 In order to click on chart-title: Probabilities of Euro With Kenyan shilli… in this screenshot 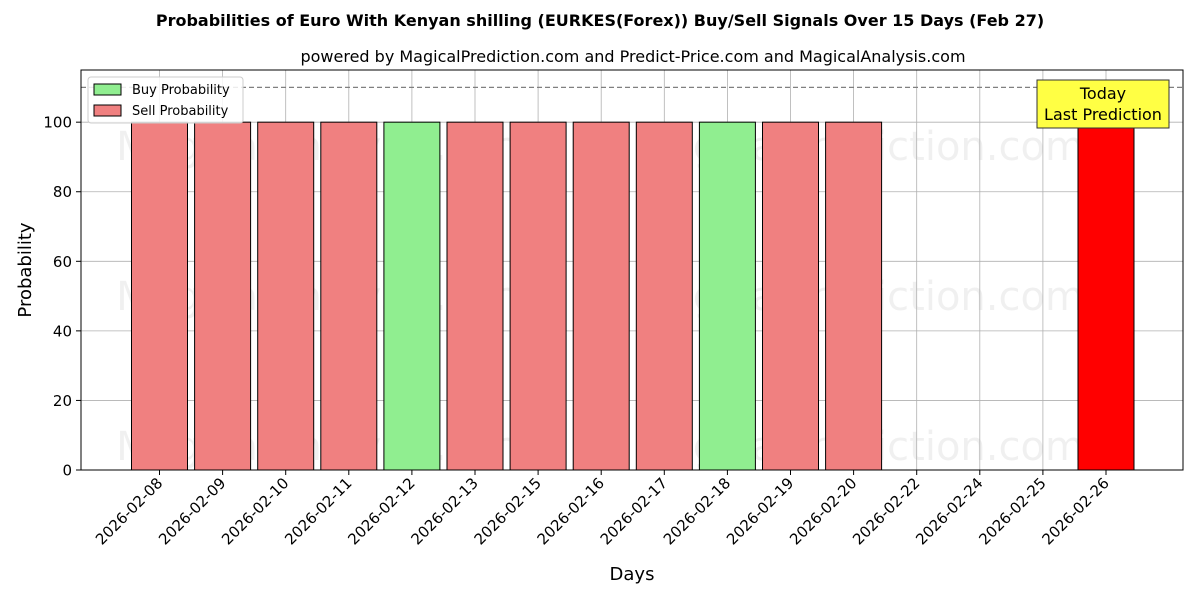, I will do `click(600, 20)`.